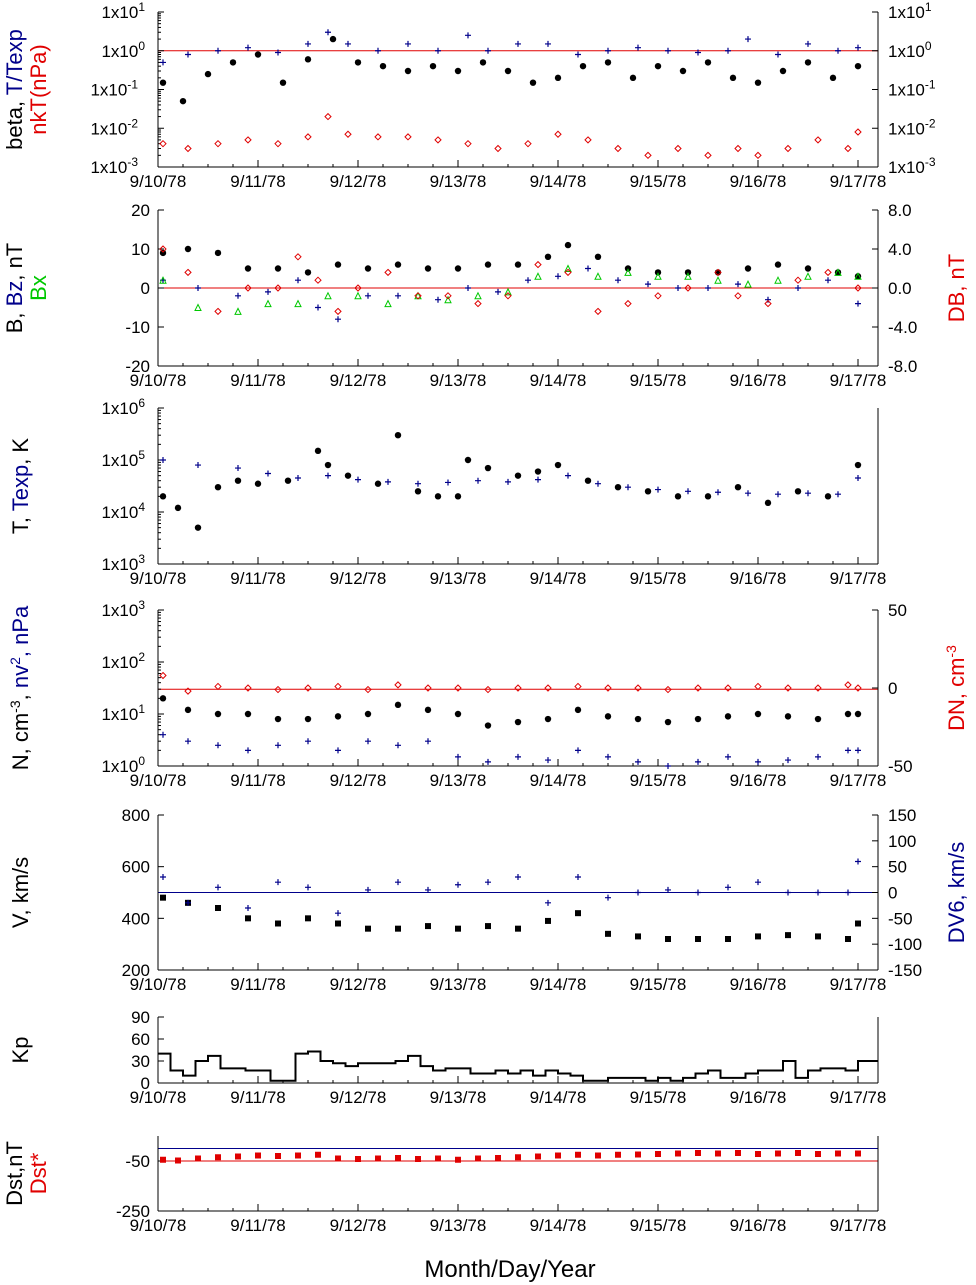 This screenshot has height=1285, width=976. I want to click on y-tick-label: 800, so click(136, 815).